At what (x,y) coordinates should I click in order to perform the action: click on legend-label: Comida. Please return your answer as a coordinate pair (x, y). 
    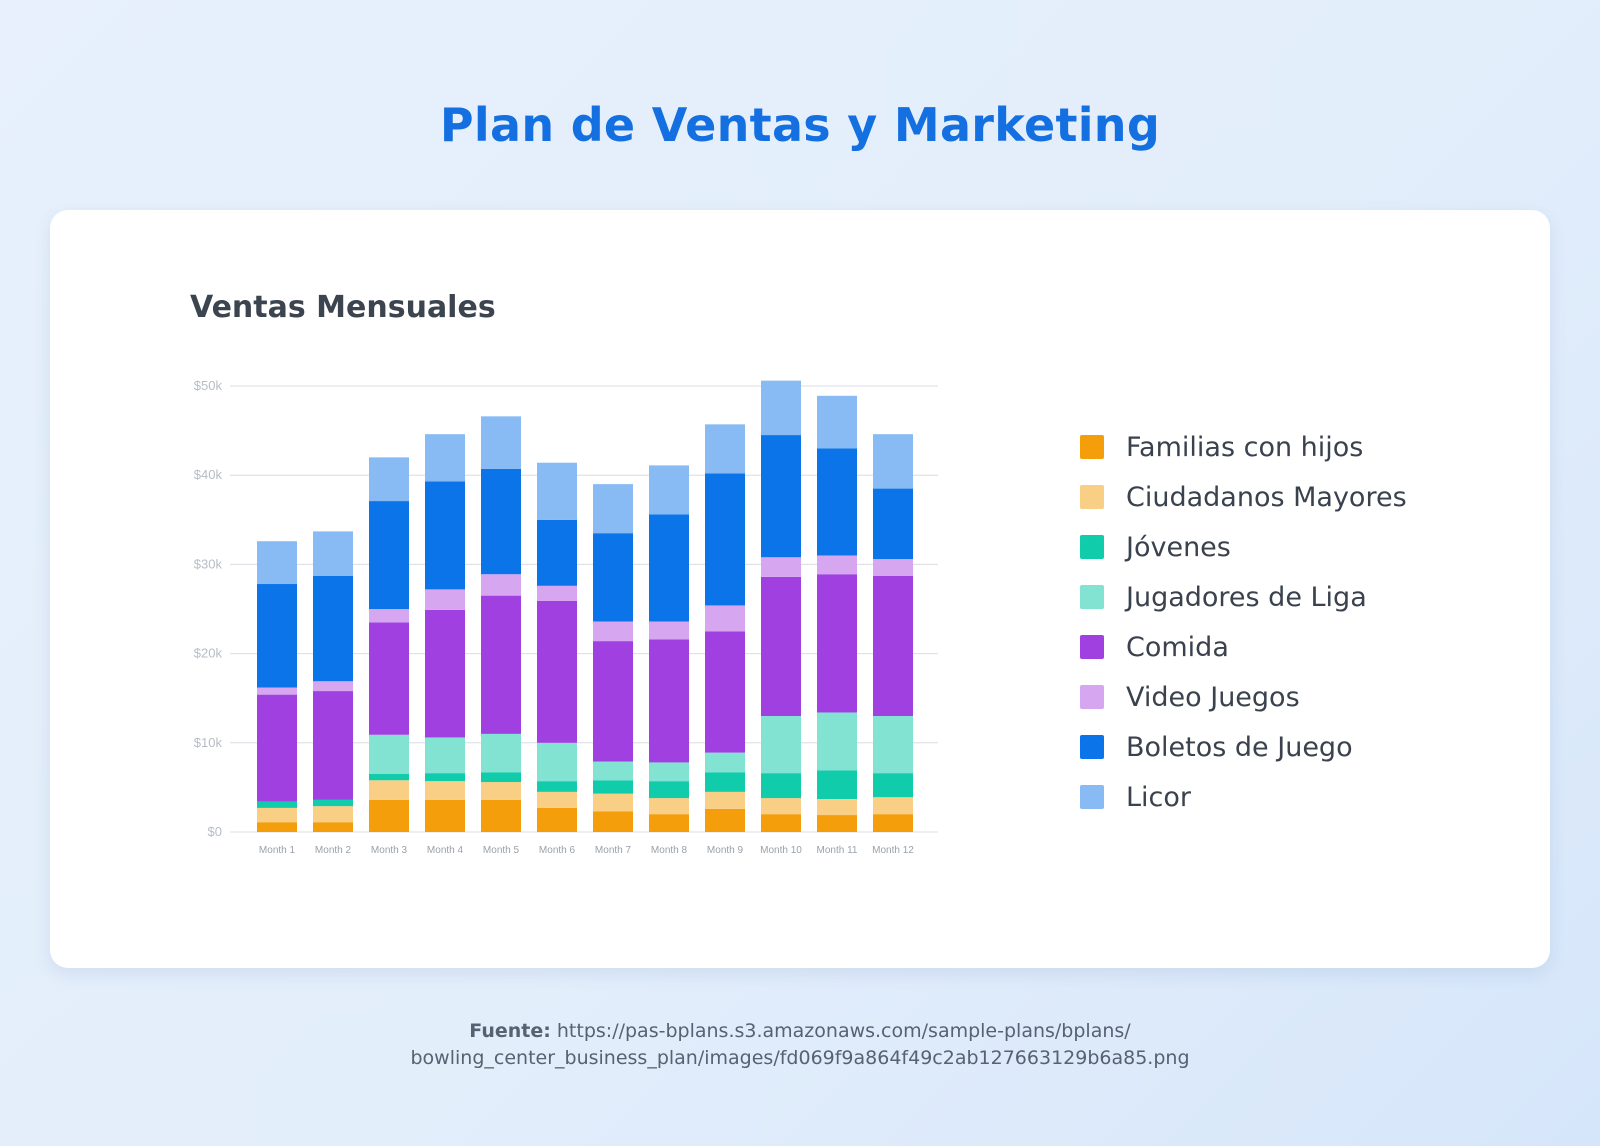
    Looking at the image, I should click on (1177, 647).